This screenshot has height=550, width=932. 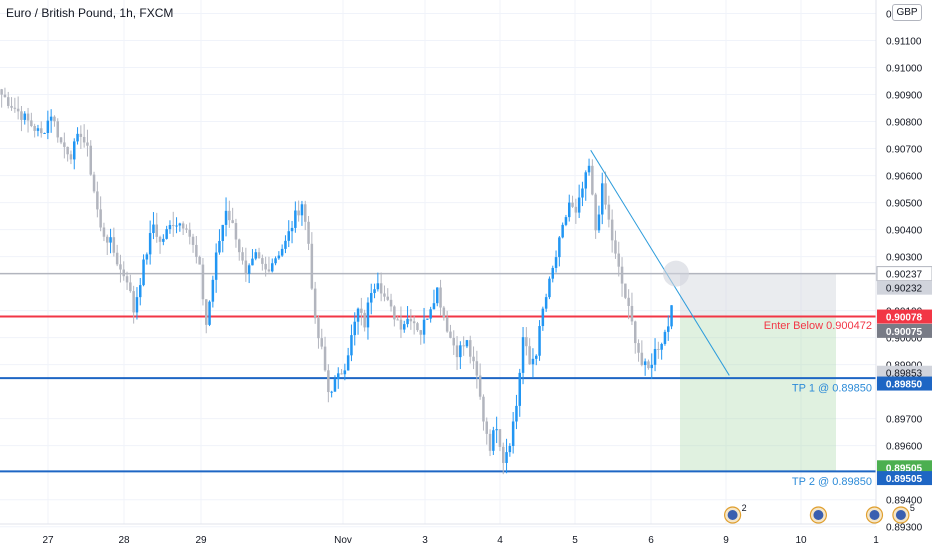 I want to click on price-label: 0.89505, so click(x=904, y=467).